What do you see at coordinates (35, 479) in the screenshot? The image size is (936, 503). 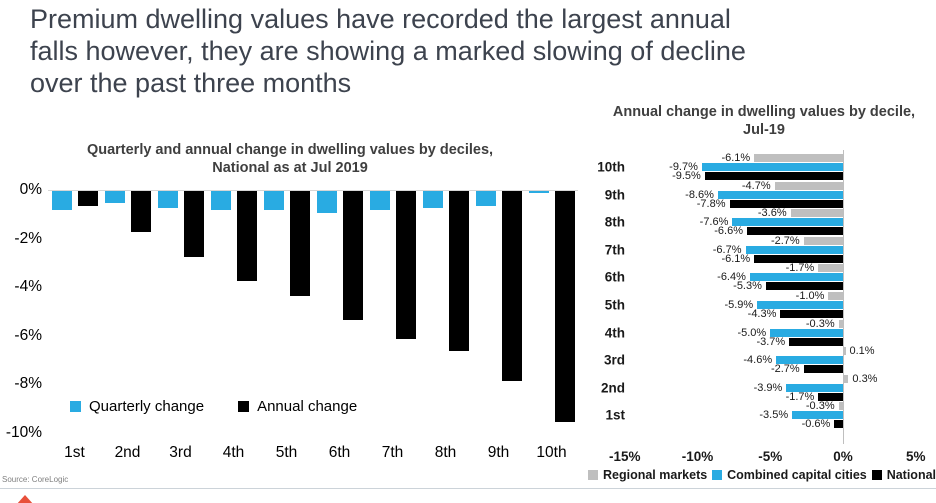 I see `source-note: Source: CoreLogic` at bounding box center [35, 479].